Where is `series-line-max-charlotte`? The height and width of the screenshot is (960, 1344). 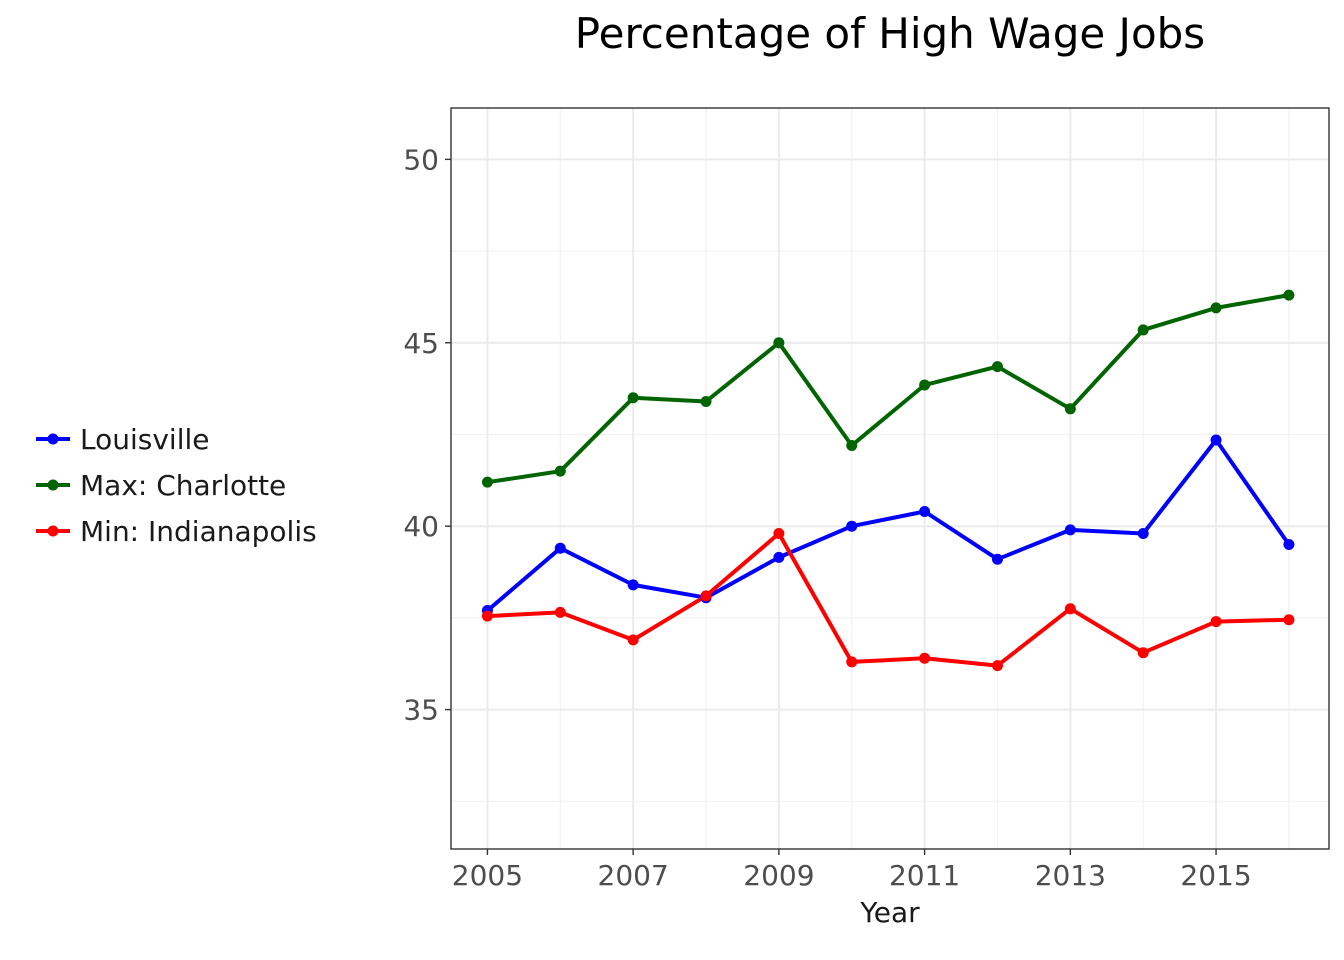
series-line-max-charlotte is located at coordinates (888, 389).